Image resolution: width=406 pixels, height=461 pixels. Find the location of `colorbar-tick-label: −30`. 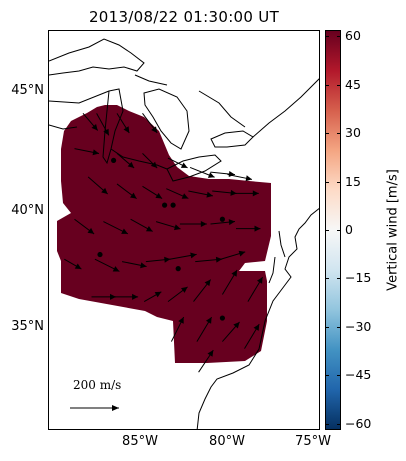

colorbar-tick-label: −30 is located at coordinates (358, 326).